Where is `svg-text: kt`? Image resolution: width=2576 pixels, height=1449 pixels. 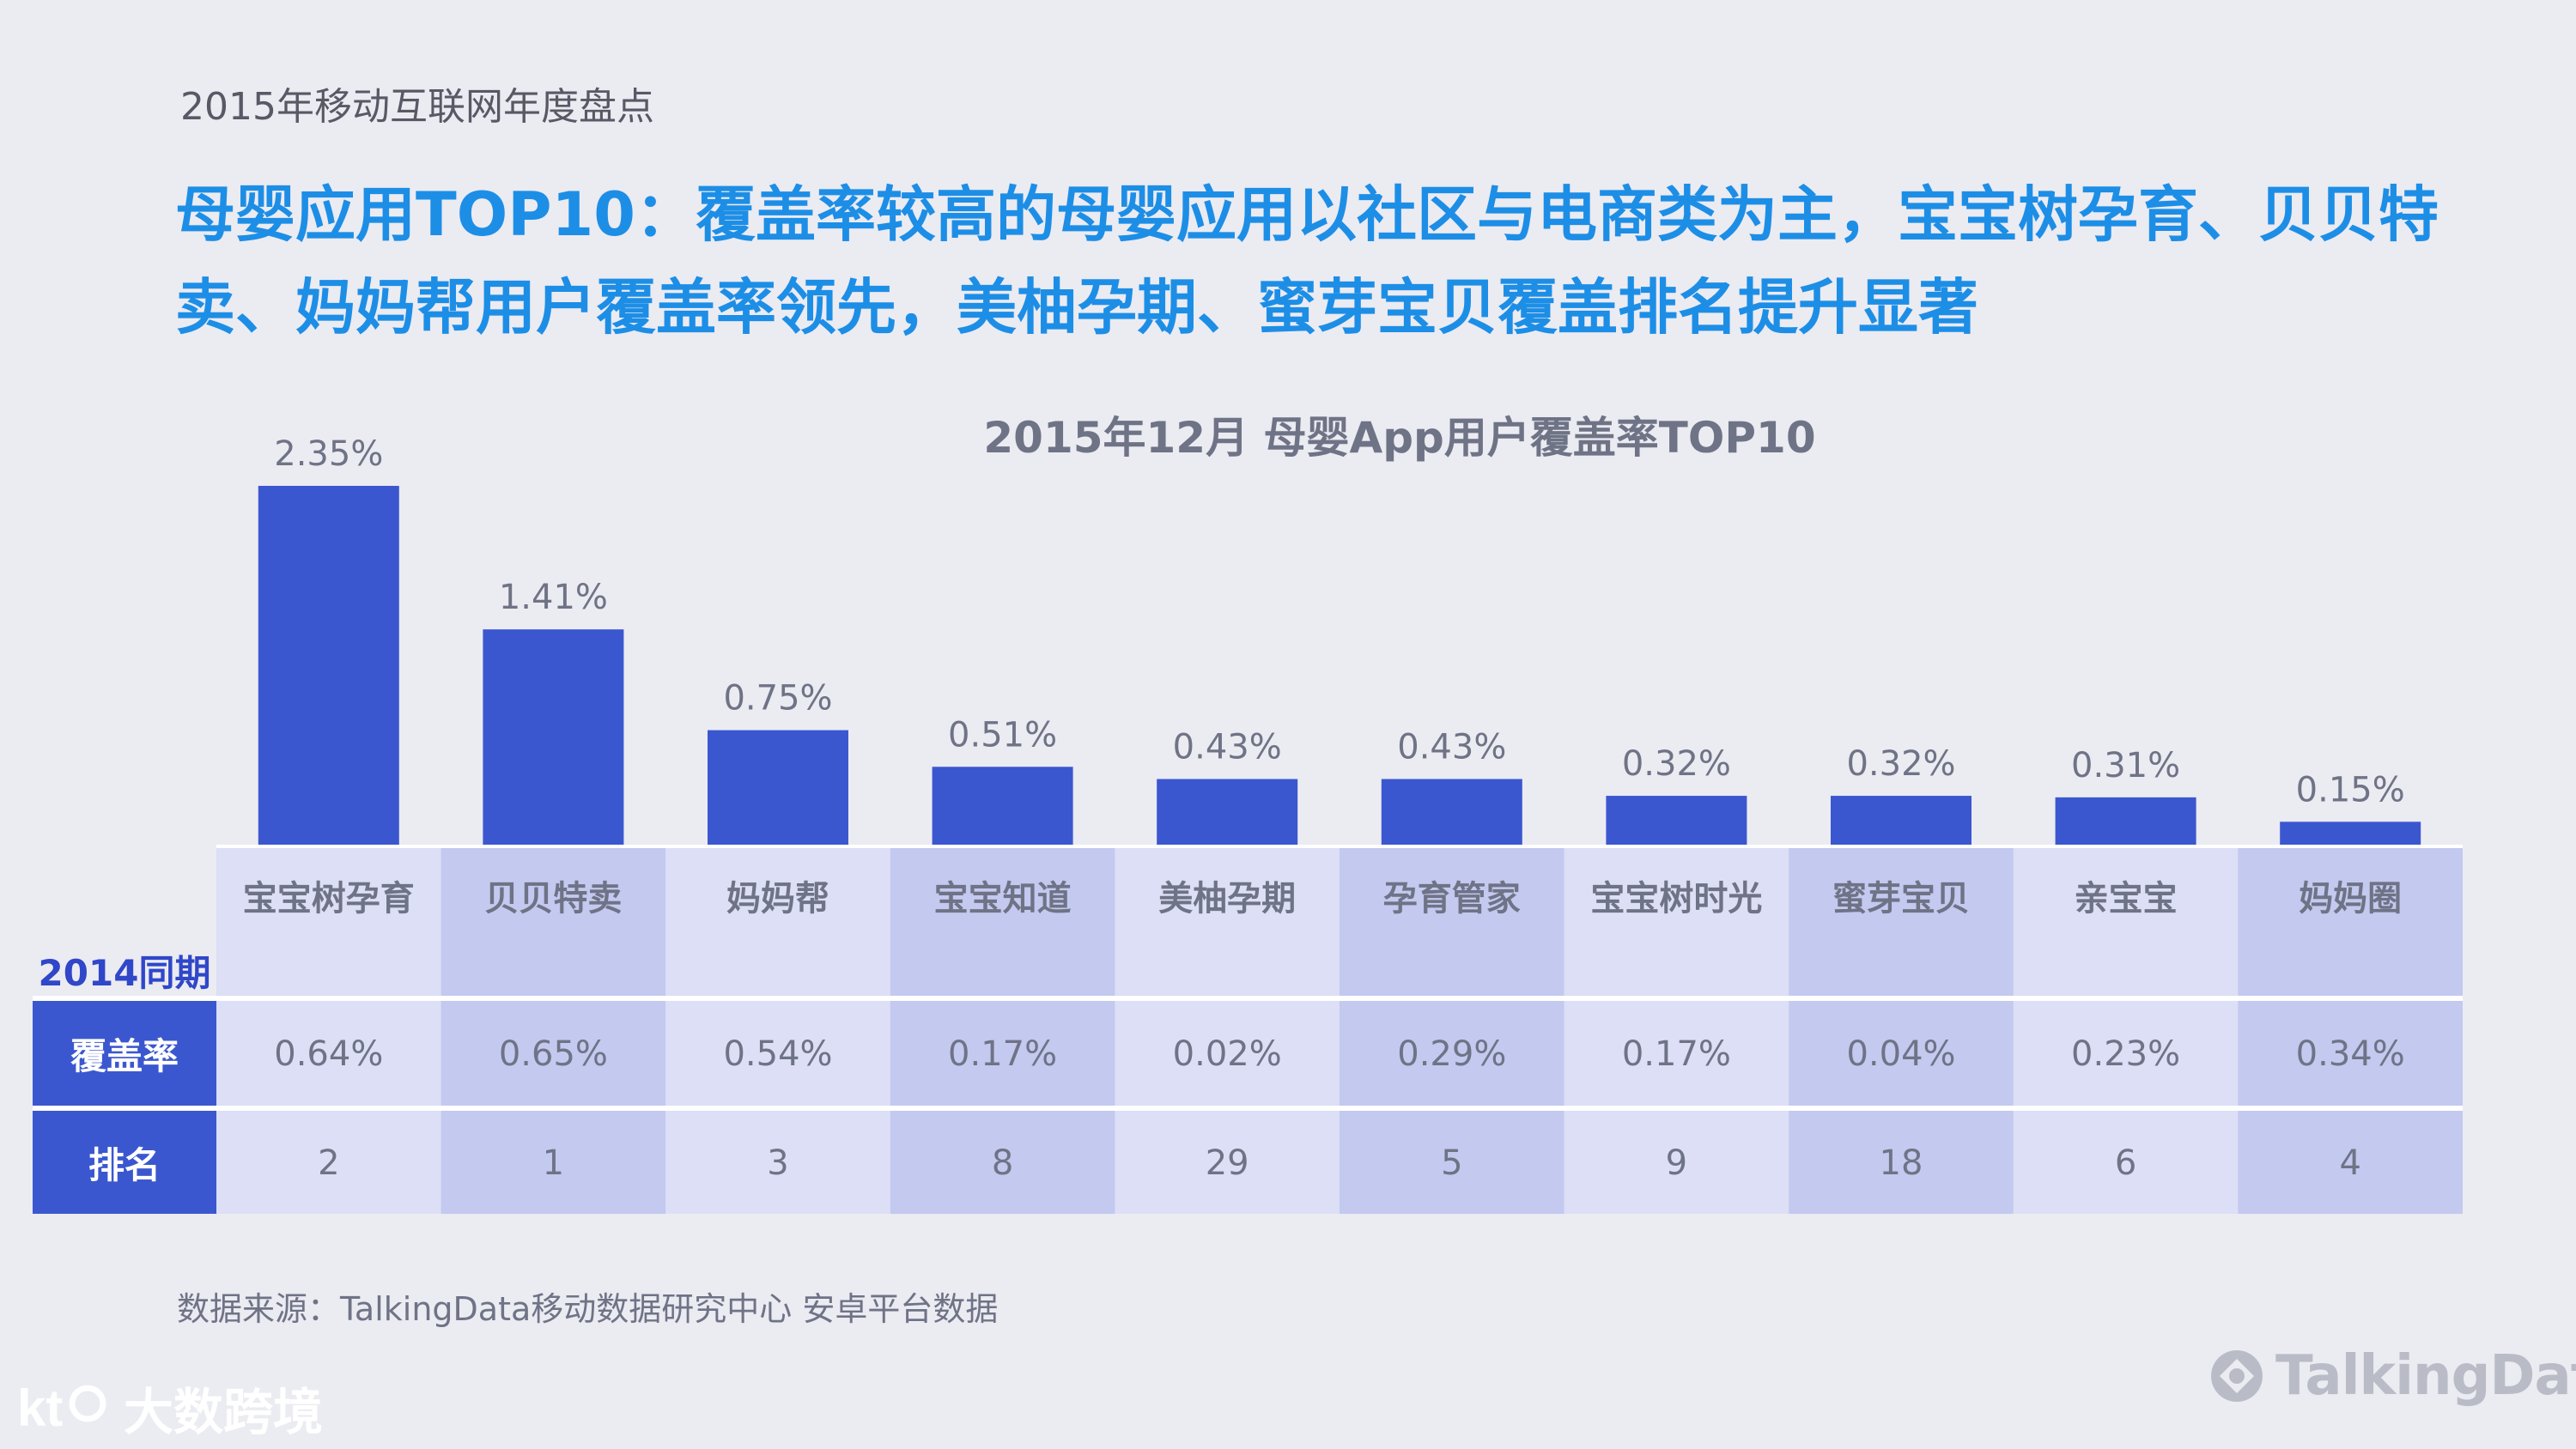
svg-text: kt is located at coordinates (40, 1408).